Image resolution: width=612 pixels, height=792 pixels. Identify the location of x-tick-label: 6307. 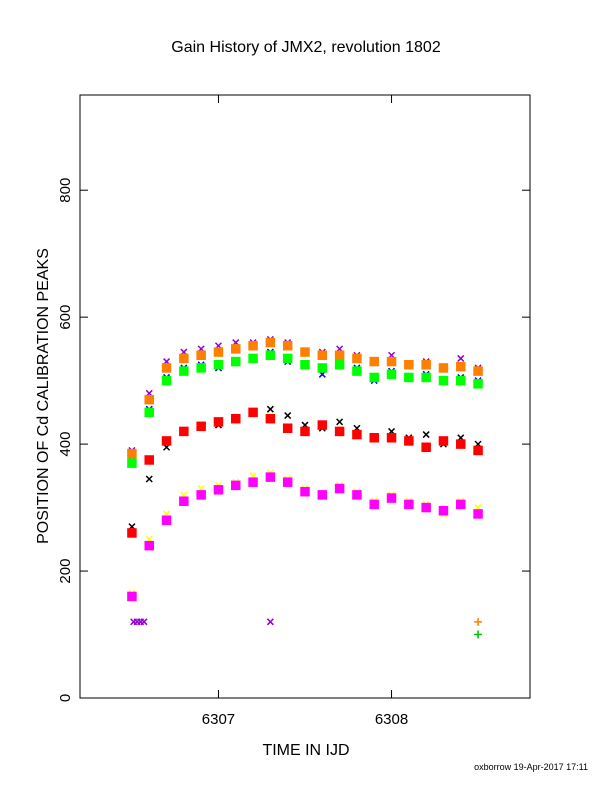
(218, 719).